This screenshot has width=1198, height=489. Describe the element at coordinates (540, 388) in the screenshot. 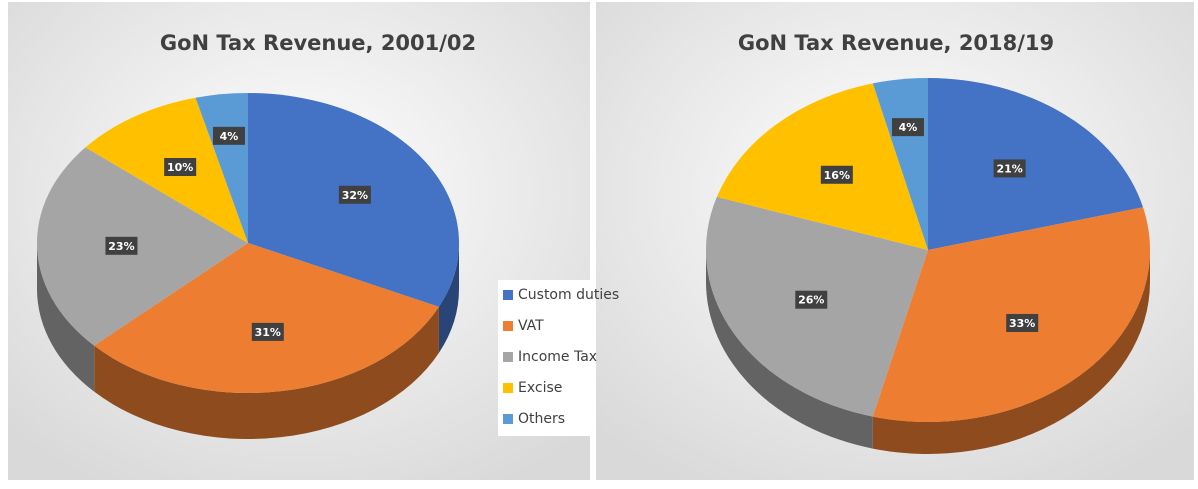

I see `legend-label: Excise` at that location.